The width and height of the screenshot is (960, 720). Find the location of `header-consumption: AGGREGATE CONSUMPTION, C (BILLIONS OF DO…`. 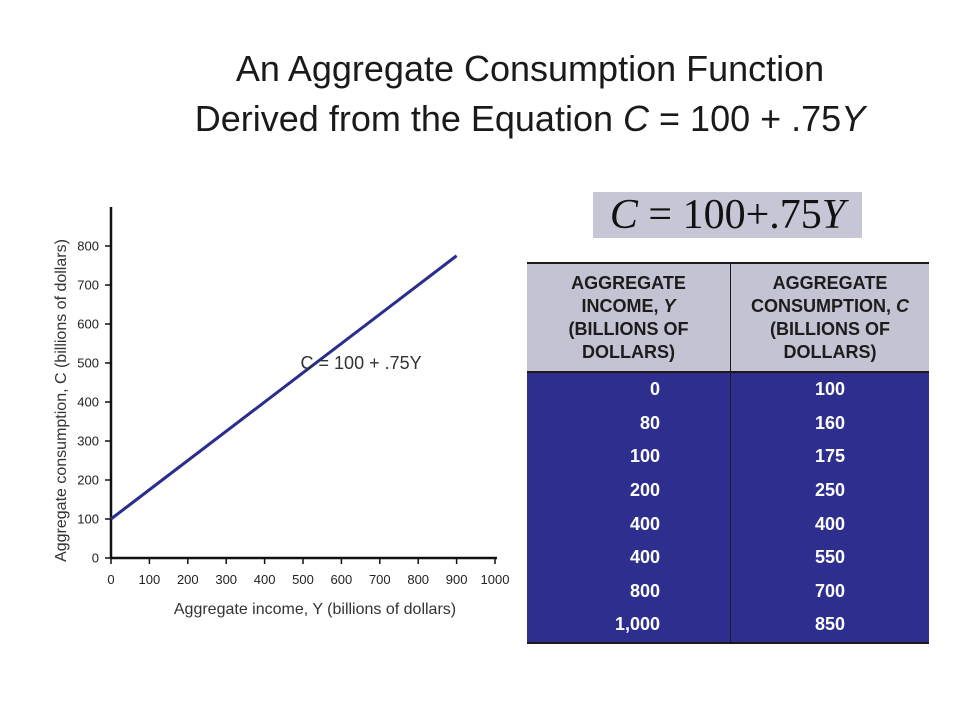

header-consumption: AGGREGATE CONSUMPTION, C (BILLIONS OF DO… is located at coordinates (829, 317).